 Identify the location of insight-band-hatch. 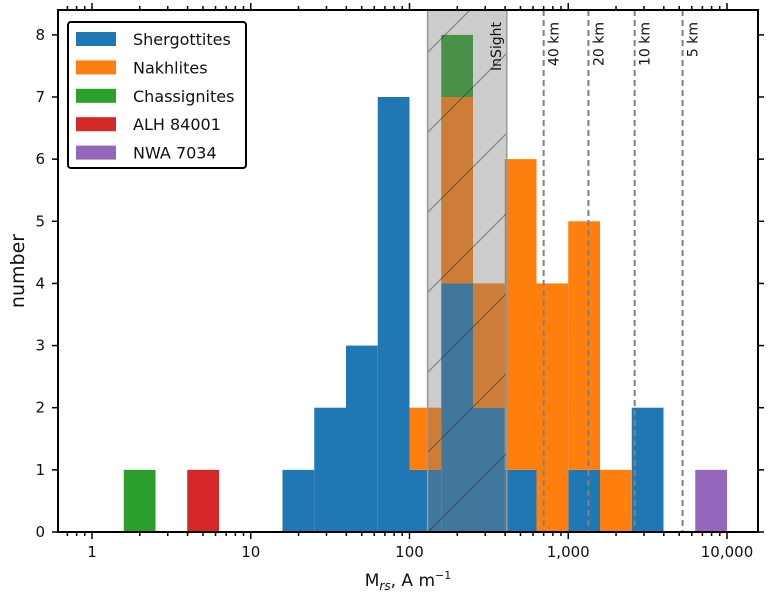
(467, 271).